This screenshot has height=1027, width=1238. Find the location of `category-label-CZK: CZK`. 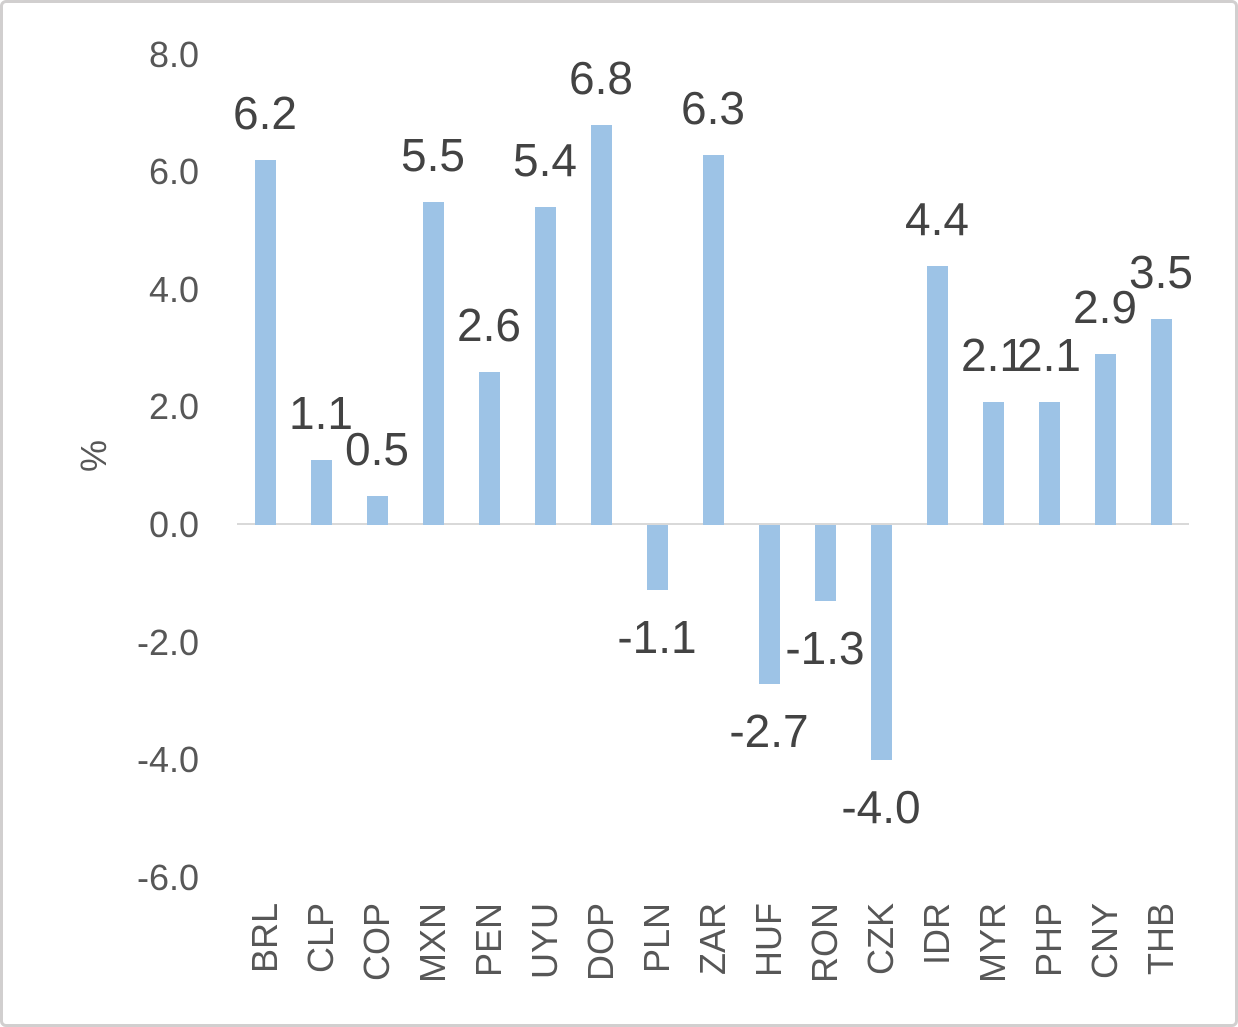

category-label-CZK: CZK is located at coordinates (880, 939).